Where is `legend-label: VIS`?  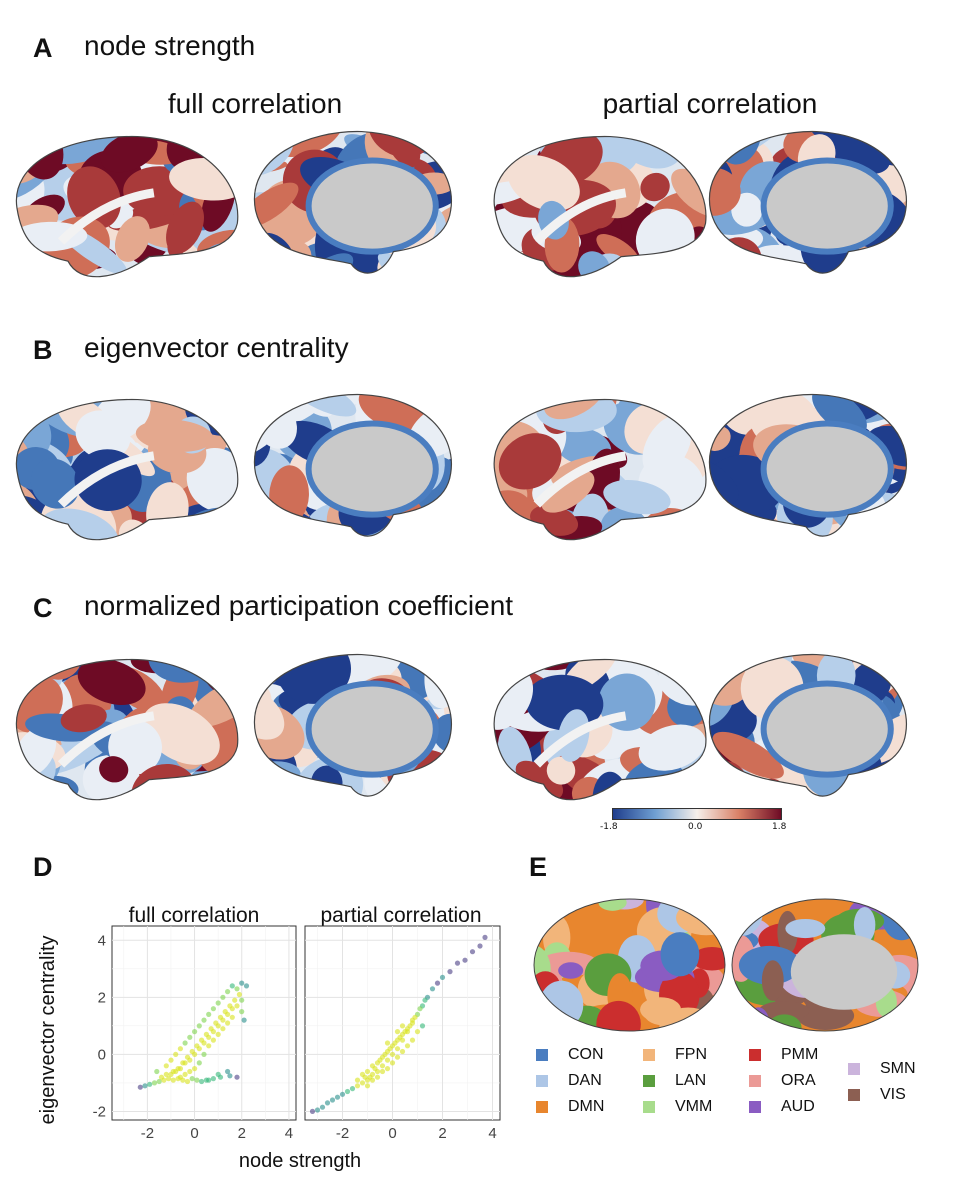
legend-label: VIS is located at coordinates (893, 1094).